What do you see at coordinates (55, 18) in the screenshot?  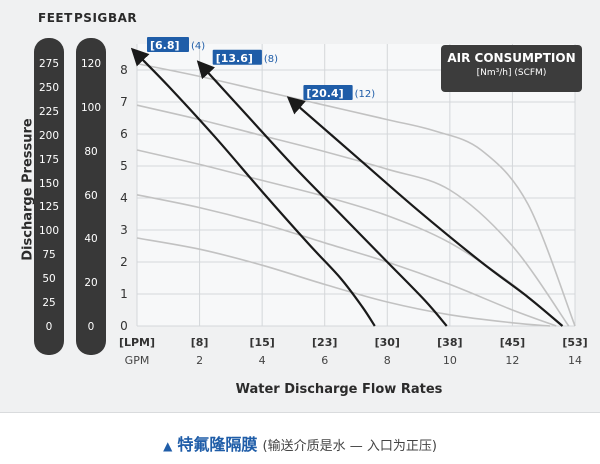 I see `feet-header: FEET` at bounding box center [55, 18].